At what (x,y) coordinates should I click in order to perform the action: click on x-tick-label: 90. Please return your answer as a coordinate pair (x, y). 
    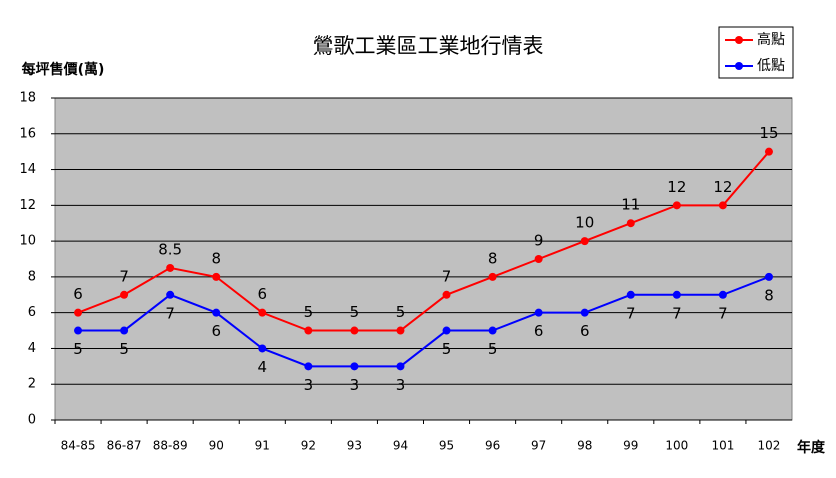
    Looking at the image, I should click on (216, 446).